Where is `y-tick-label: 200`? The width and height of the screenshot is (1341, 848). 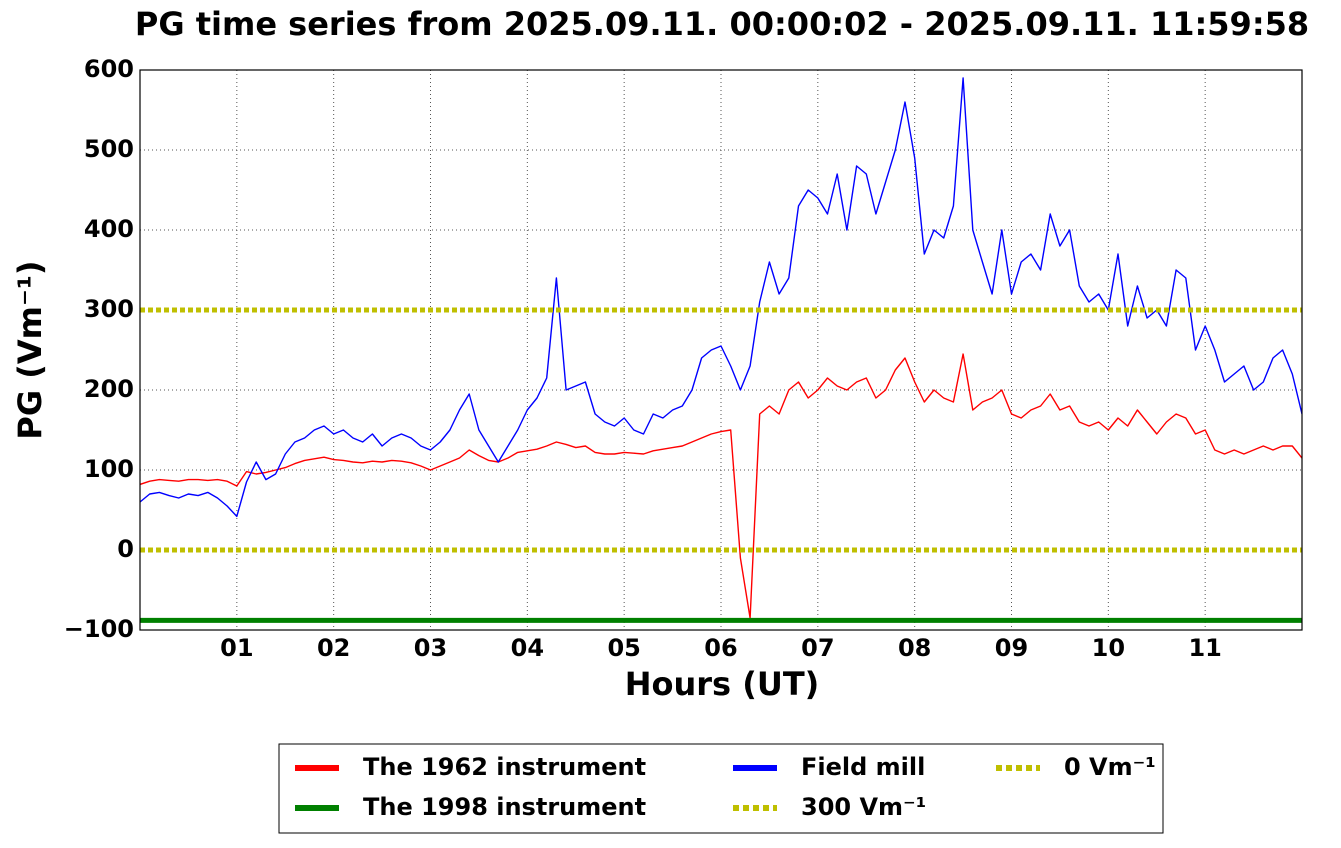 y-tick-label: 200 is located at coordinates (109, 389).